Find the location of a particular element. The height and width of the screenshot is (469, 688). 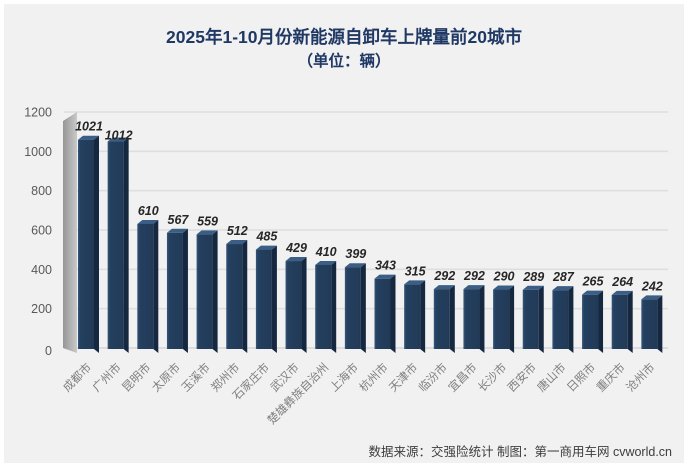

bar-value-label: 567 is located at coordinates (179, 220).